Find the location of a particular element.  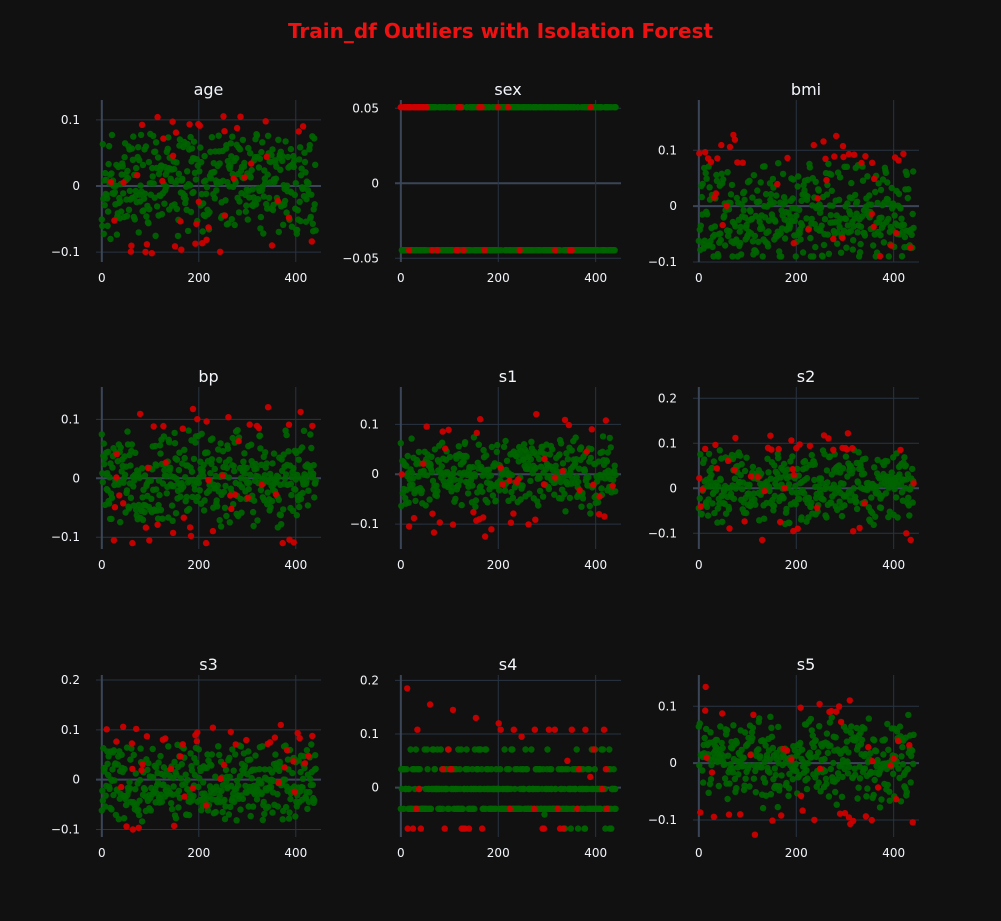

points-bp is located at coordinates (208, 475).